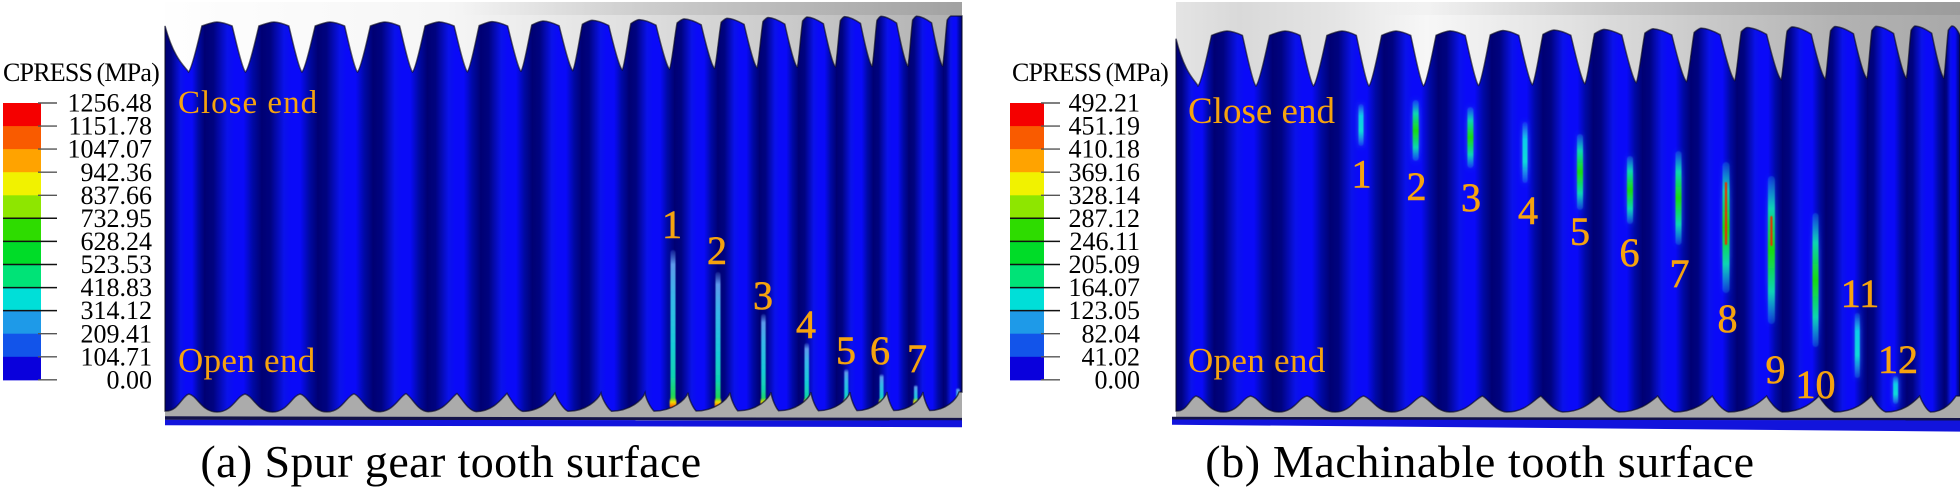 The image size is (1960, 494). I want to click on svg-text: 10, so click(1816, 384).